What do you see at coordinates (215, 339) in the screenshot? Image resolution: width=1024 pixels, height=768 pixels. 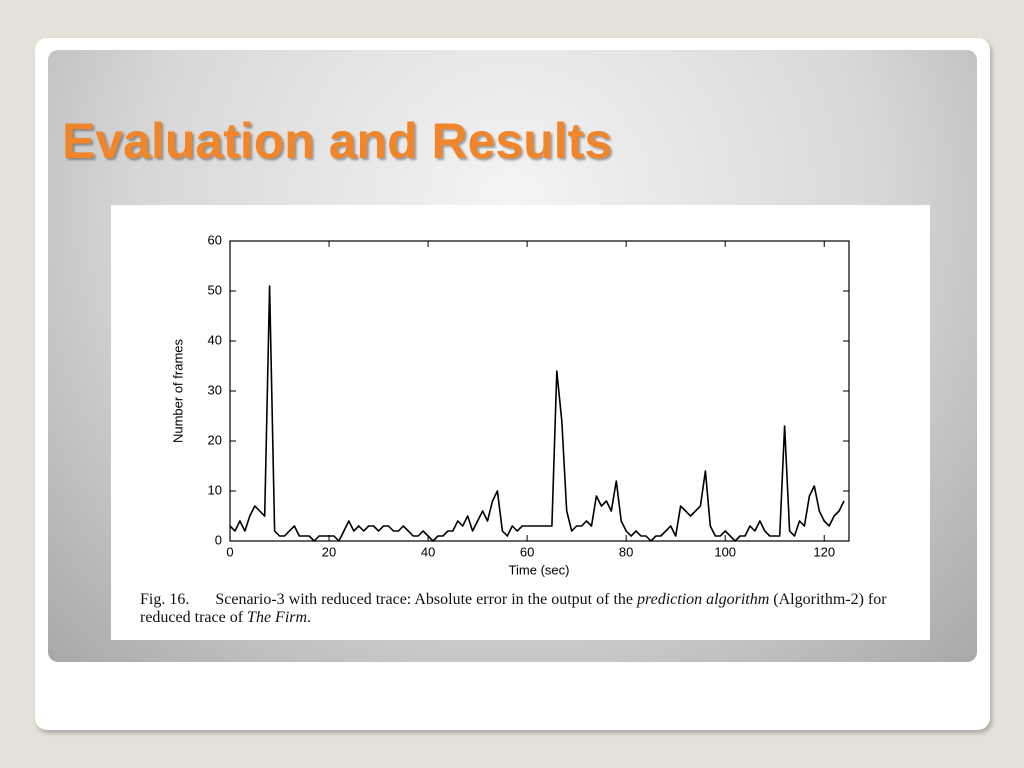 I see `y-tick-label: 40` at bounding box center [215, 339].